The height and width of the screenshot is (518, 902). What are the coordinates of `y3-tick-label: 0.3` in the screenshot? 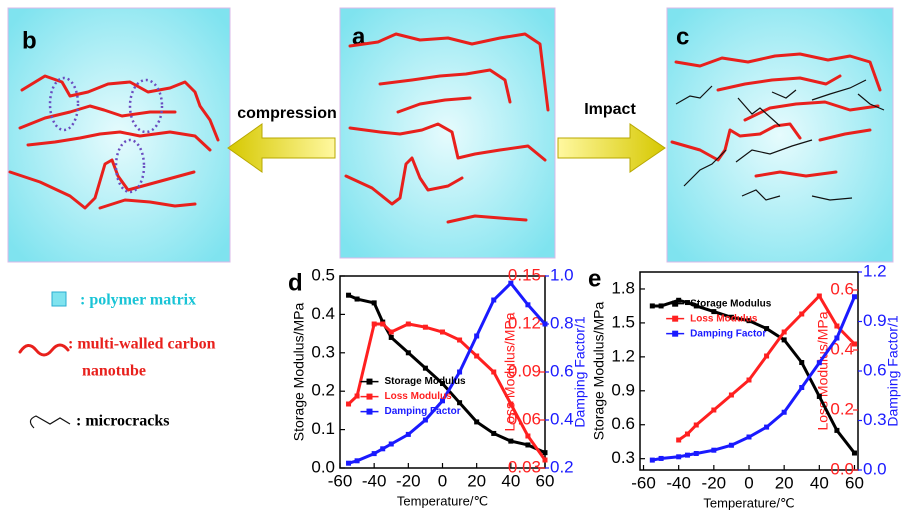 It's located at (875, 419).